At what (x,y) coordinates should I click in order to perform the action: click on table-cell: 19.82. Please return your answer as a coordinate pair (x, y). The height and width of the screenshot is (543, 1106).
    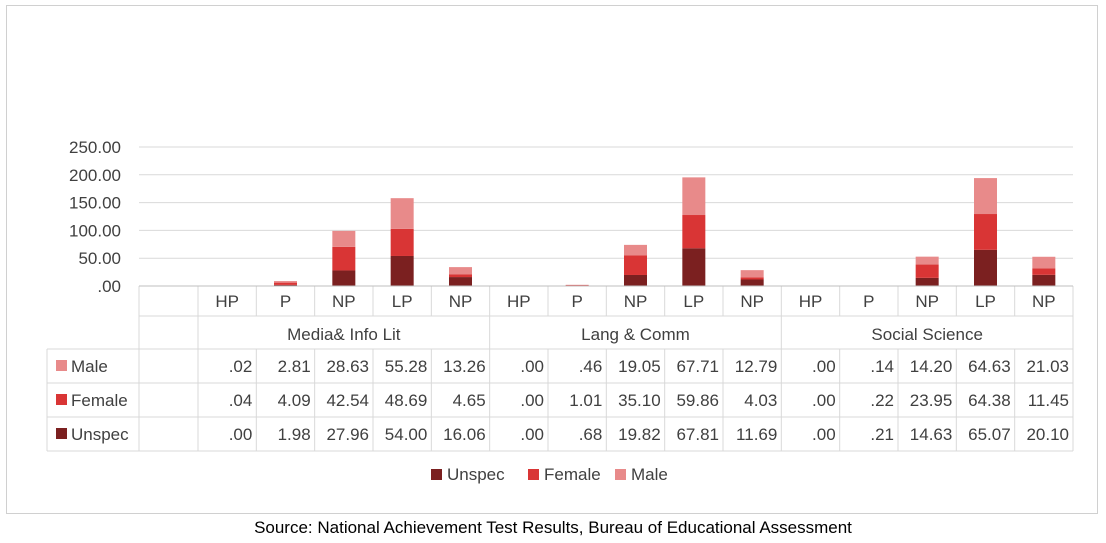
    Looking at the image, I should click on (639, 434).